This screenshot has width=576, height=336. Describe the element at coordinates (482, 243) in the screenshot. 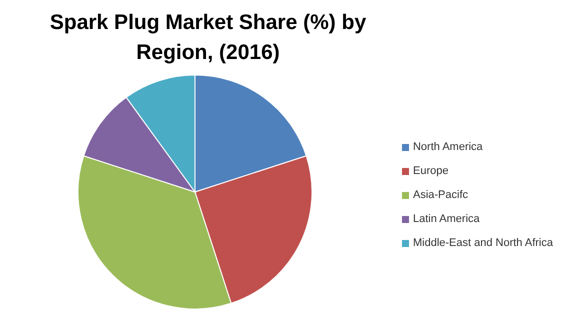

I see `legend-label: Middle-East and North Africa` at that location.